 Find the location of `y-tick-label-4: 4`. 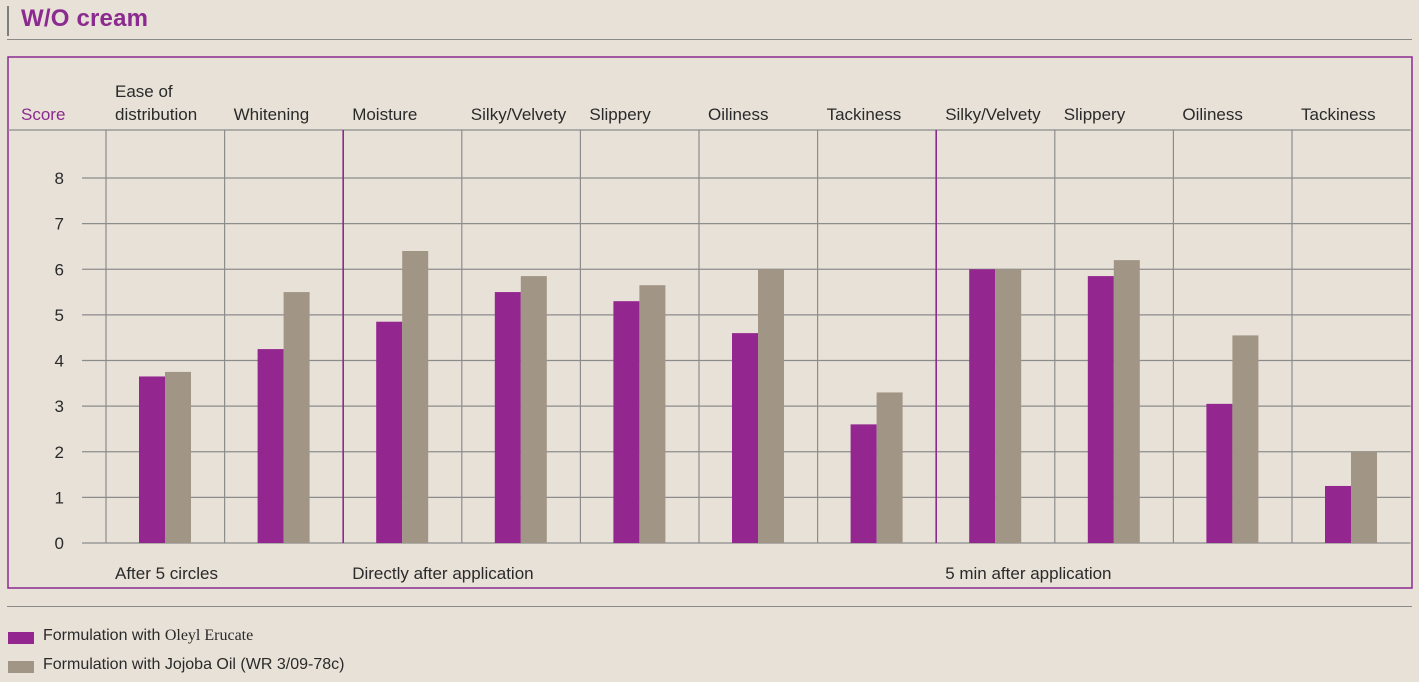

y-tick-label-4: 4 is located at coordinates (59, 361).